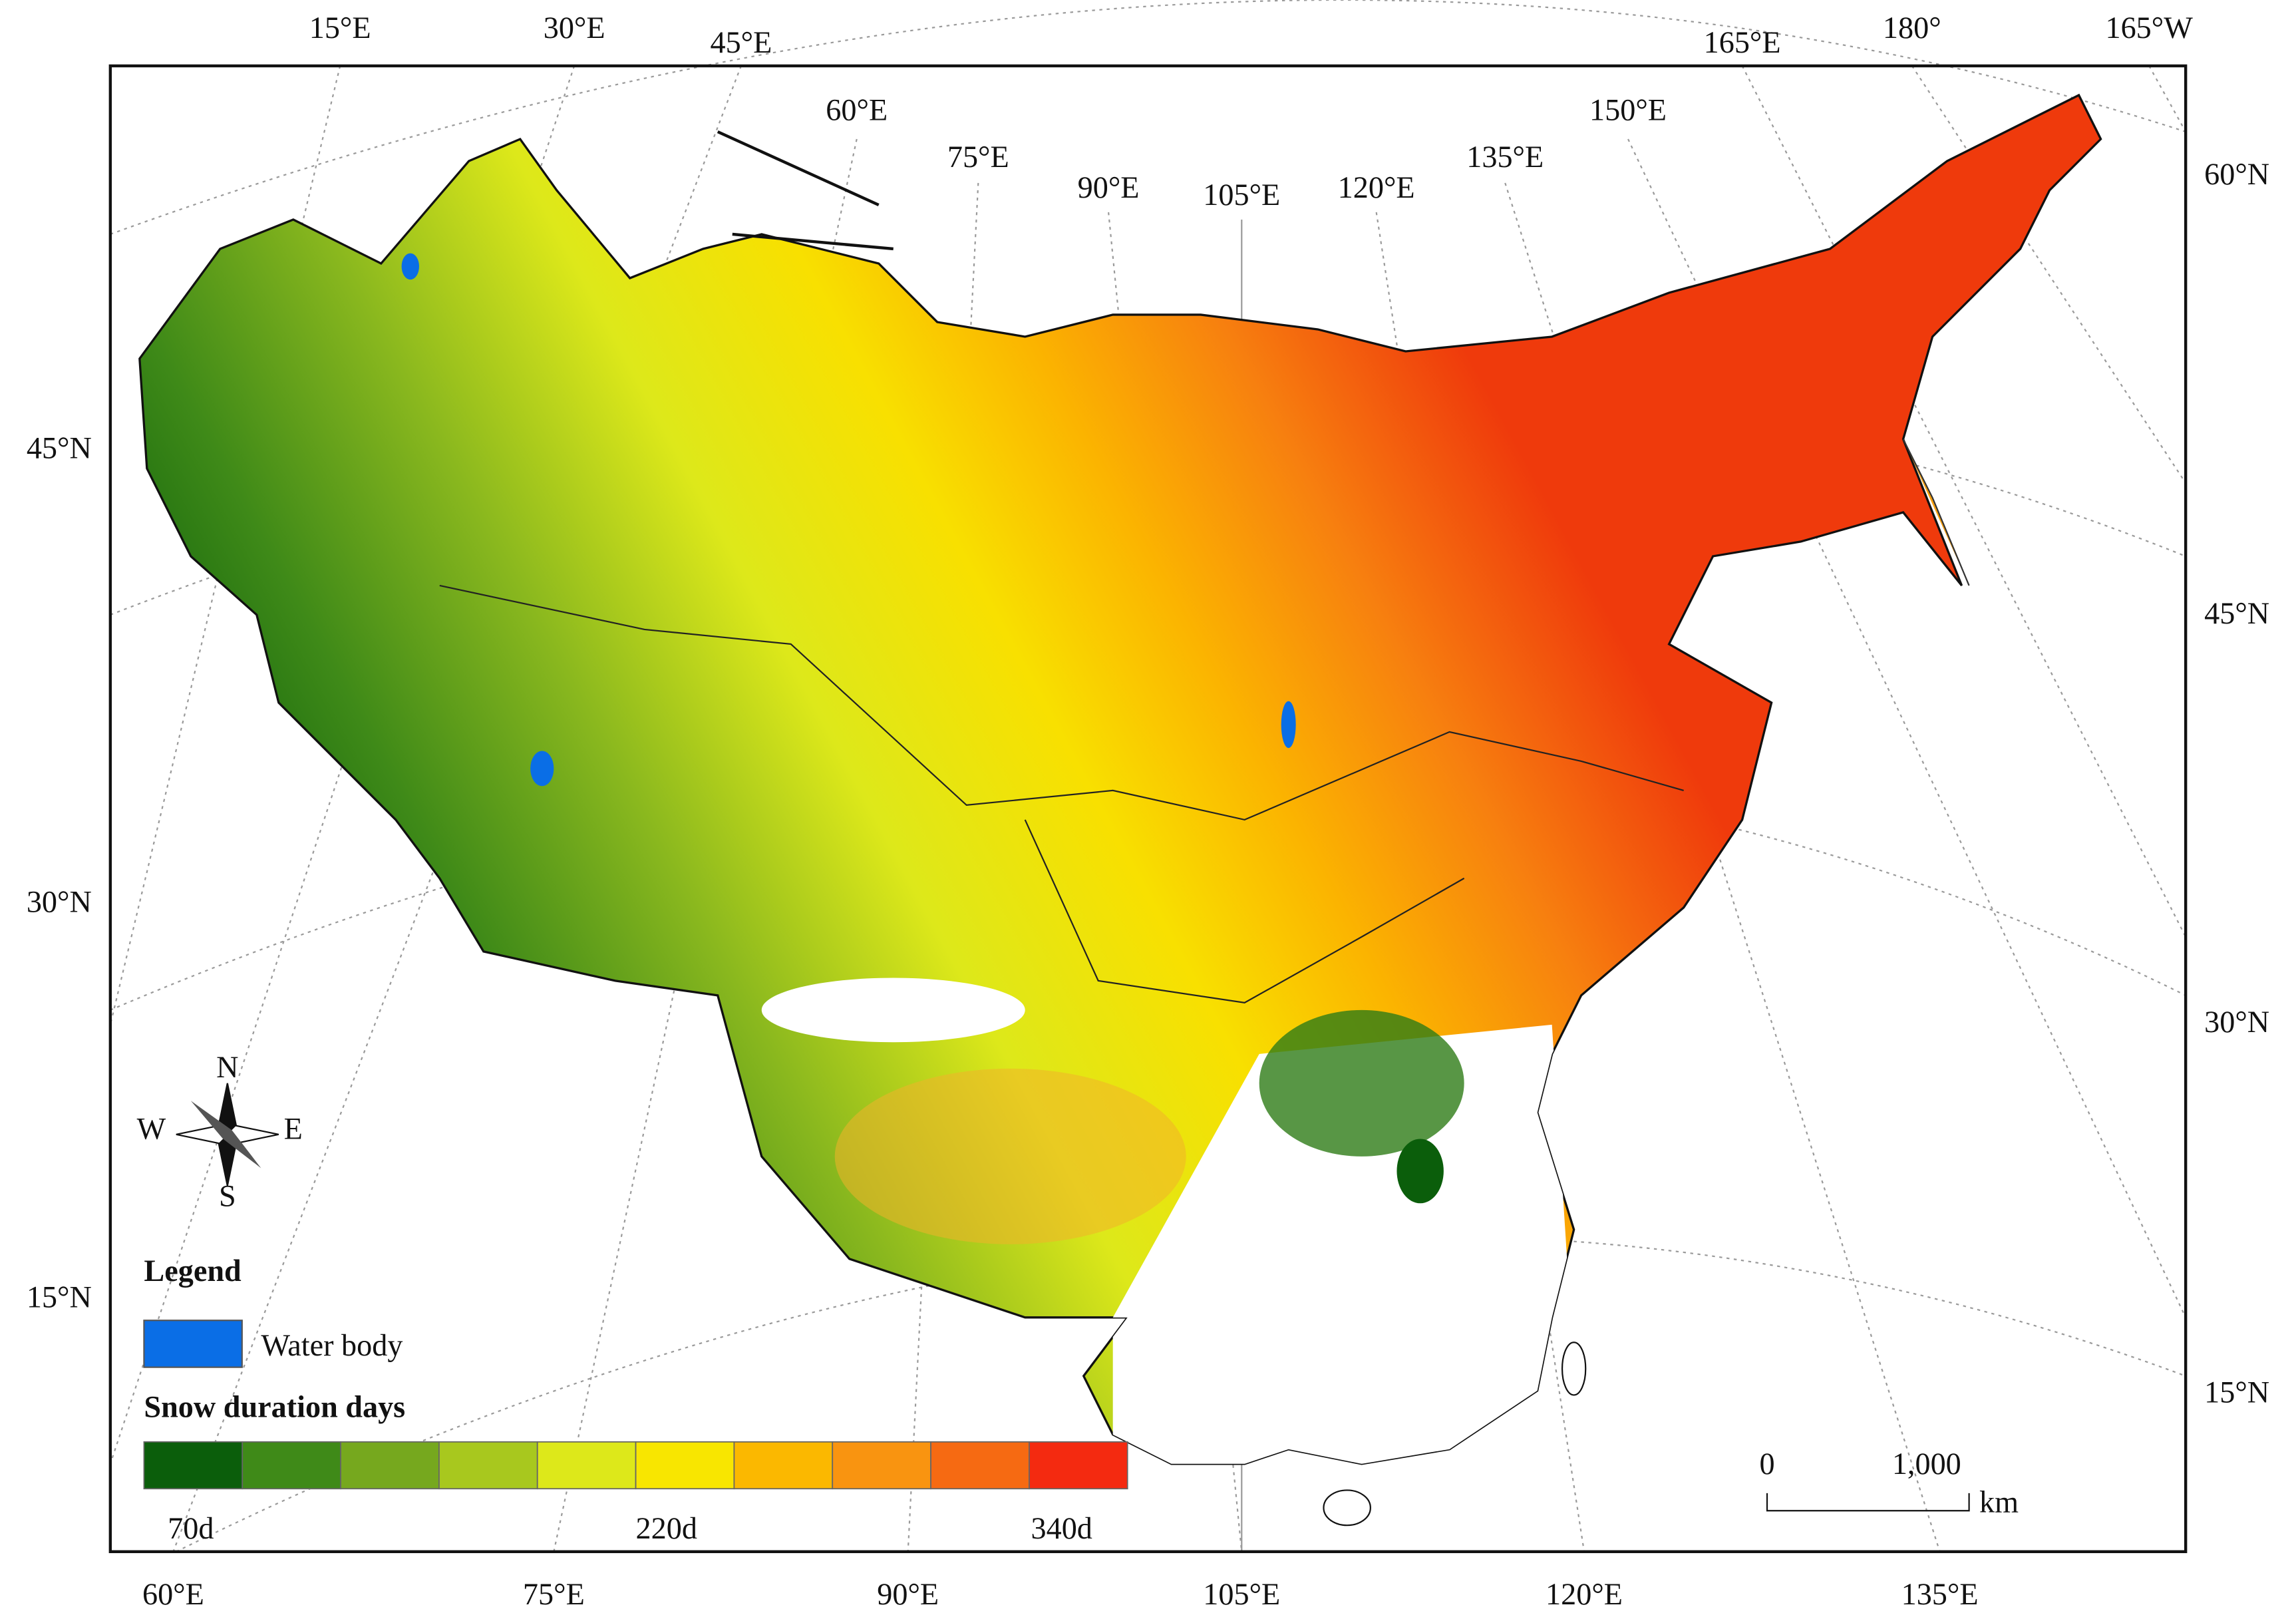 This screenshot has height=1619, width=2296. What do you see at coordinates (1628, 109) in the screenshot?
I see `graticule-label: 150°E` at bounding box center [1628, 109].